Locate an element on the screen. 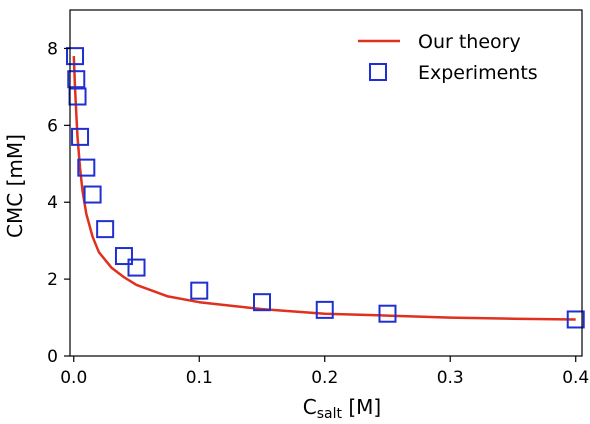  x-axis-label-main: C is located at coordinates (310, 407).